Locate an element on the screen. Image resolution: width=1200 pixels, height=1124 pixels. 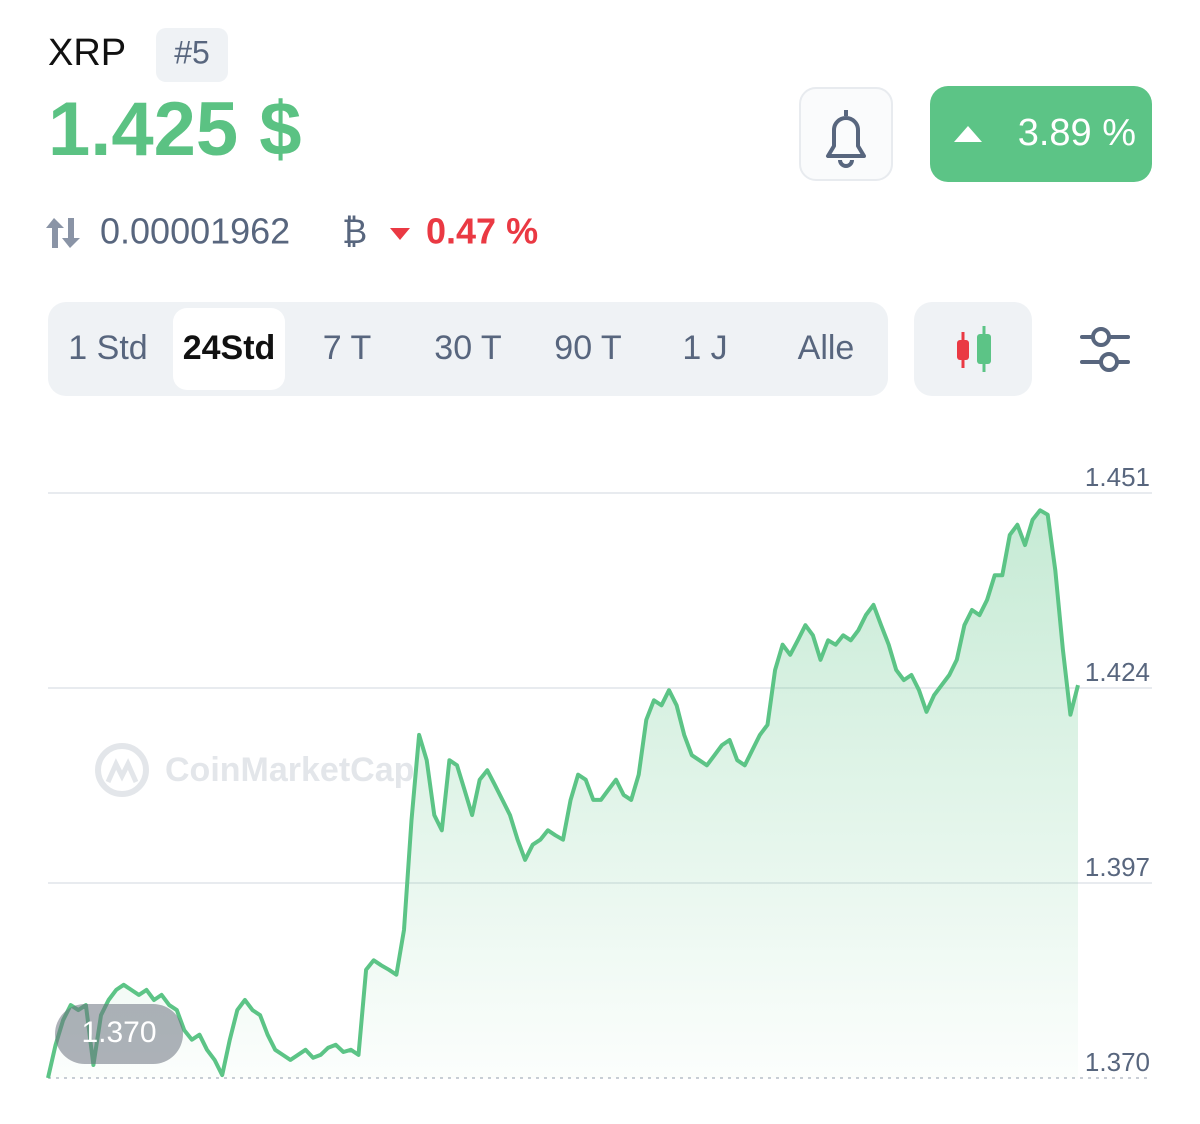
tab: 90 T is located at coordinates (587, 348).